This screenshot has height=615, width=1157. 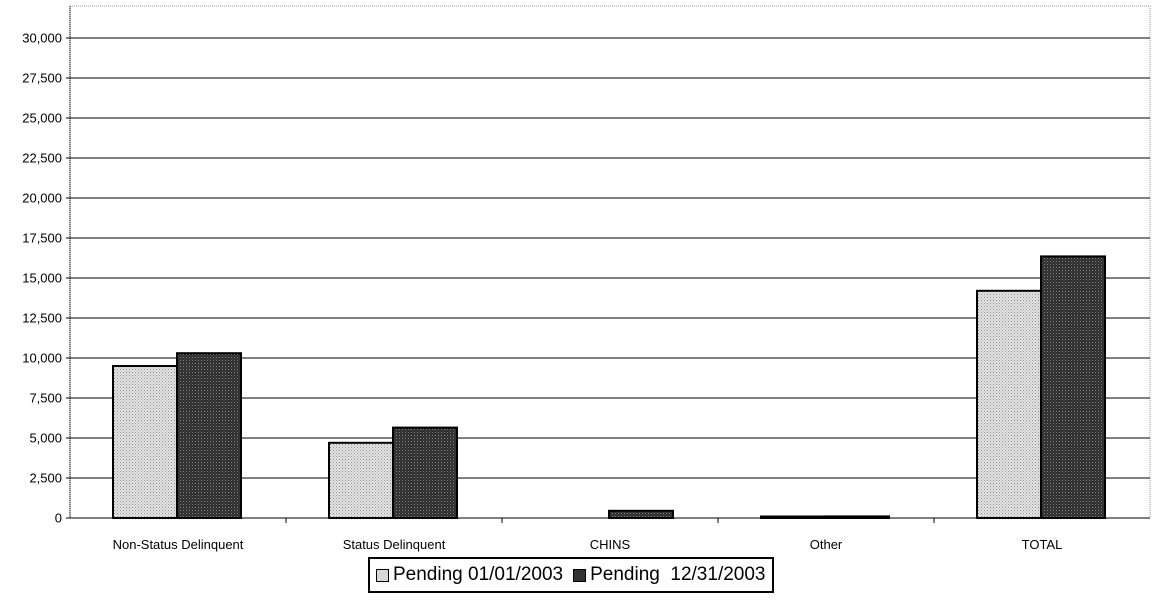 I want to click on x-category-label: CHINS, so click(x=610, y=544).